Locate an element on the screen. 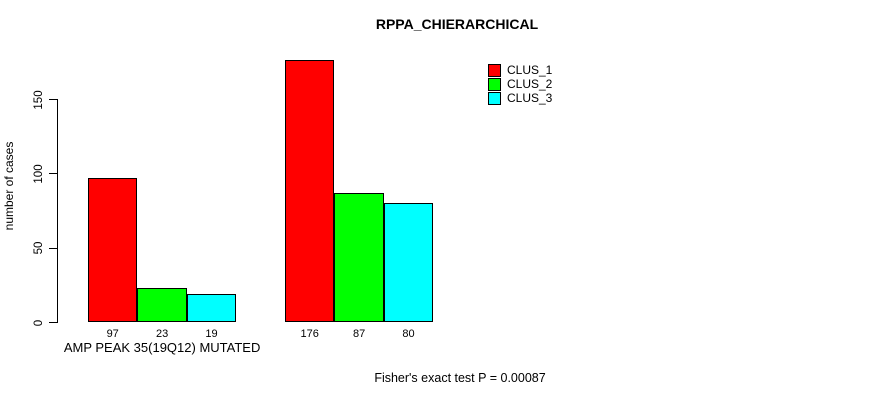 This screenshot has height=400, width=890. y-axis-tick-label: 0 is located at coordinates (39, 322).